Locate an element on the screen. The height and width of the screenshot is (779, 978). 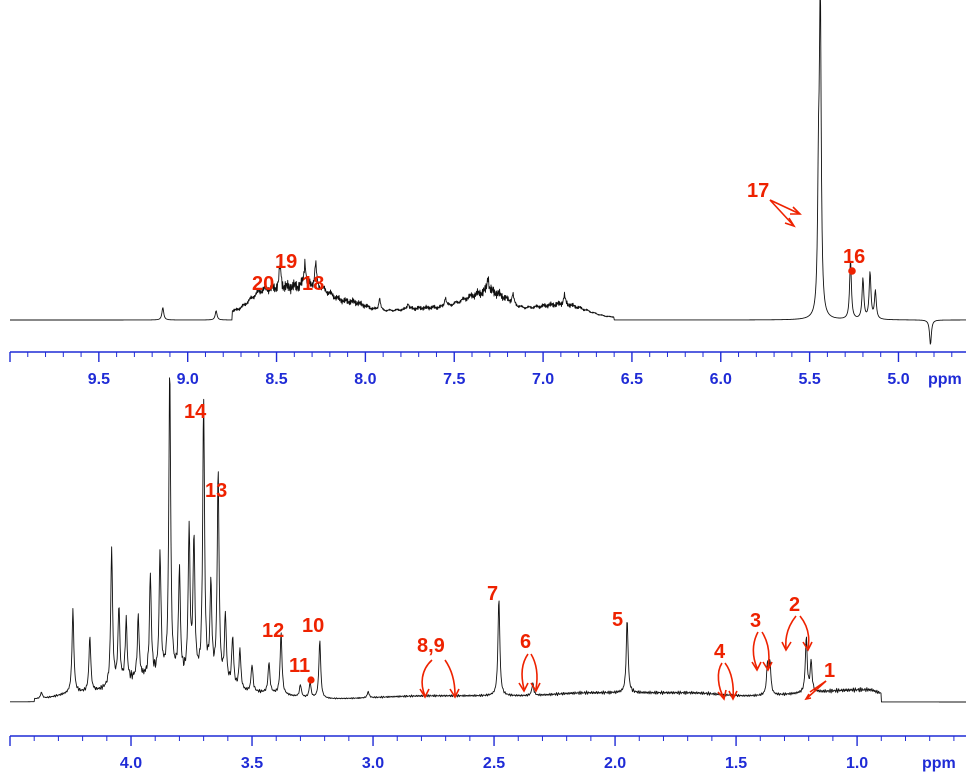
arrowhead-4b is located at coordinates (733, 695).